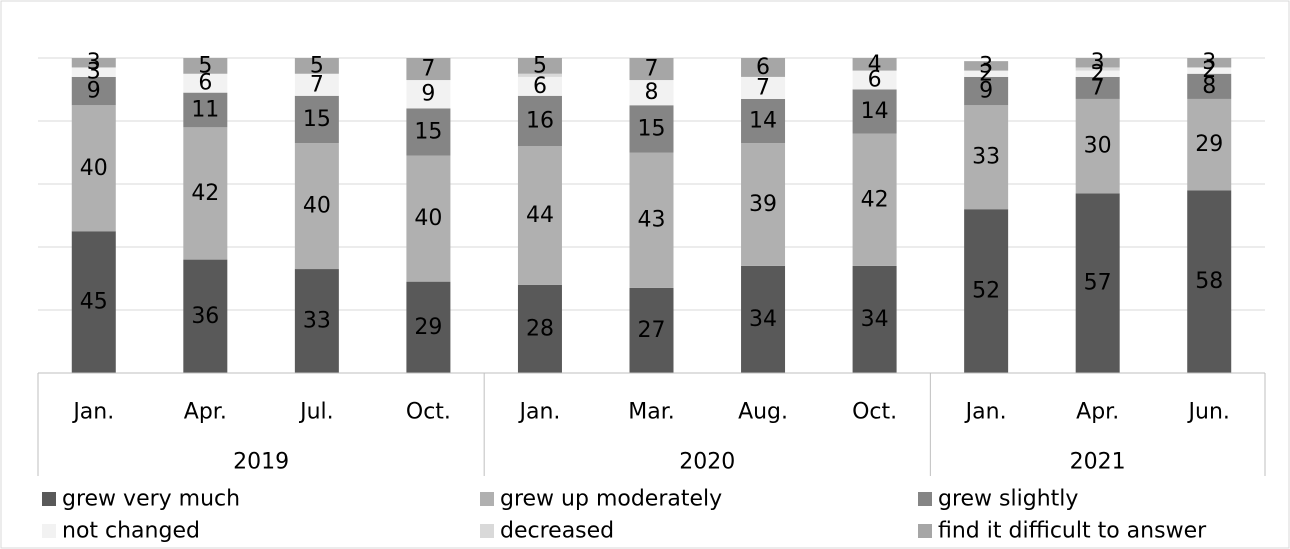 Image resolution: width=1290 pixels, height=549 pixels. I want to click on data-label: 34, so click(875, 319).